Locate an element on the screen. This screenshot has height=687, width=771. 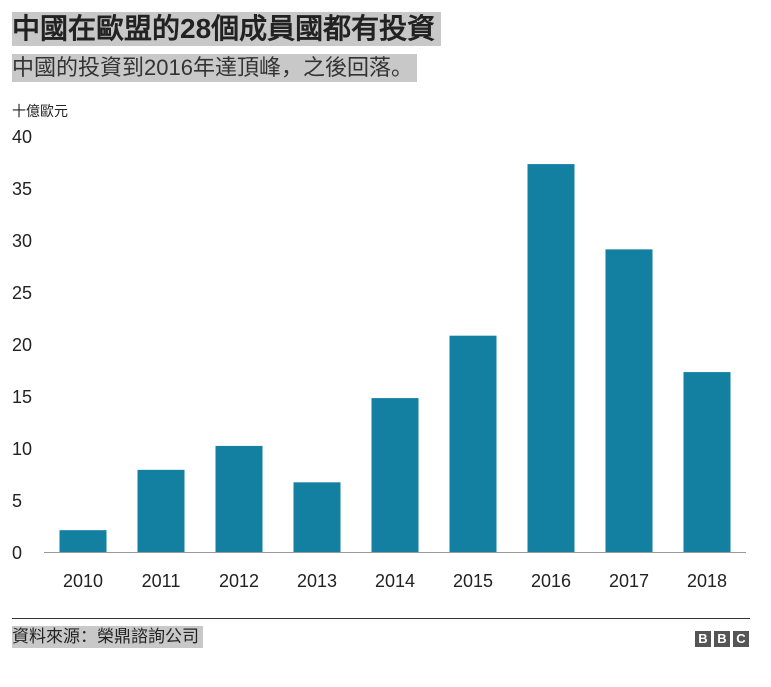
x-tick-label: 2014 is located at coordinates (395, 581).